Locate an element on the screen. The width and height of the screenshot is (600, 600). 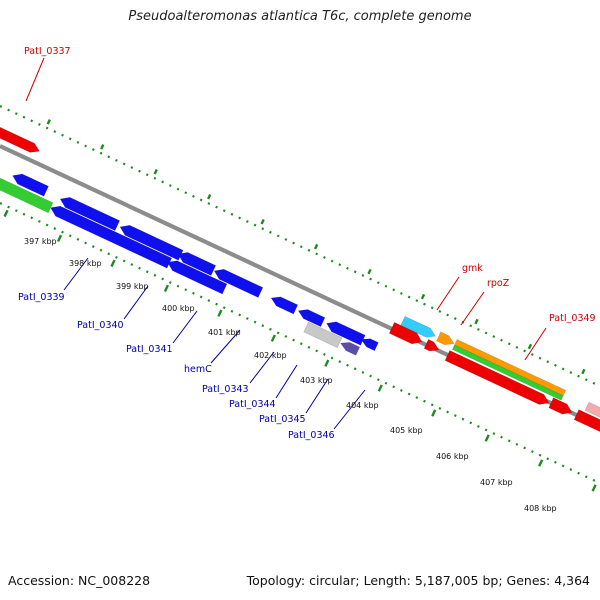
gene-label-rpoz: rpoZ is located at coordinates (498, 283).